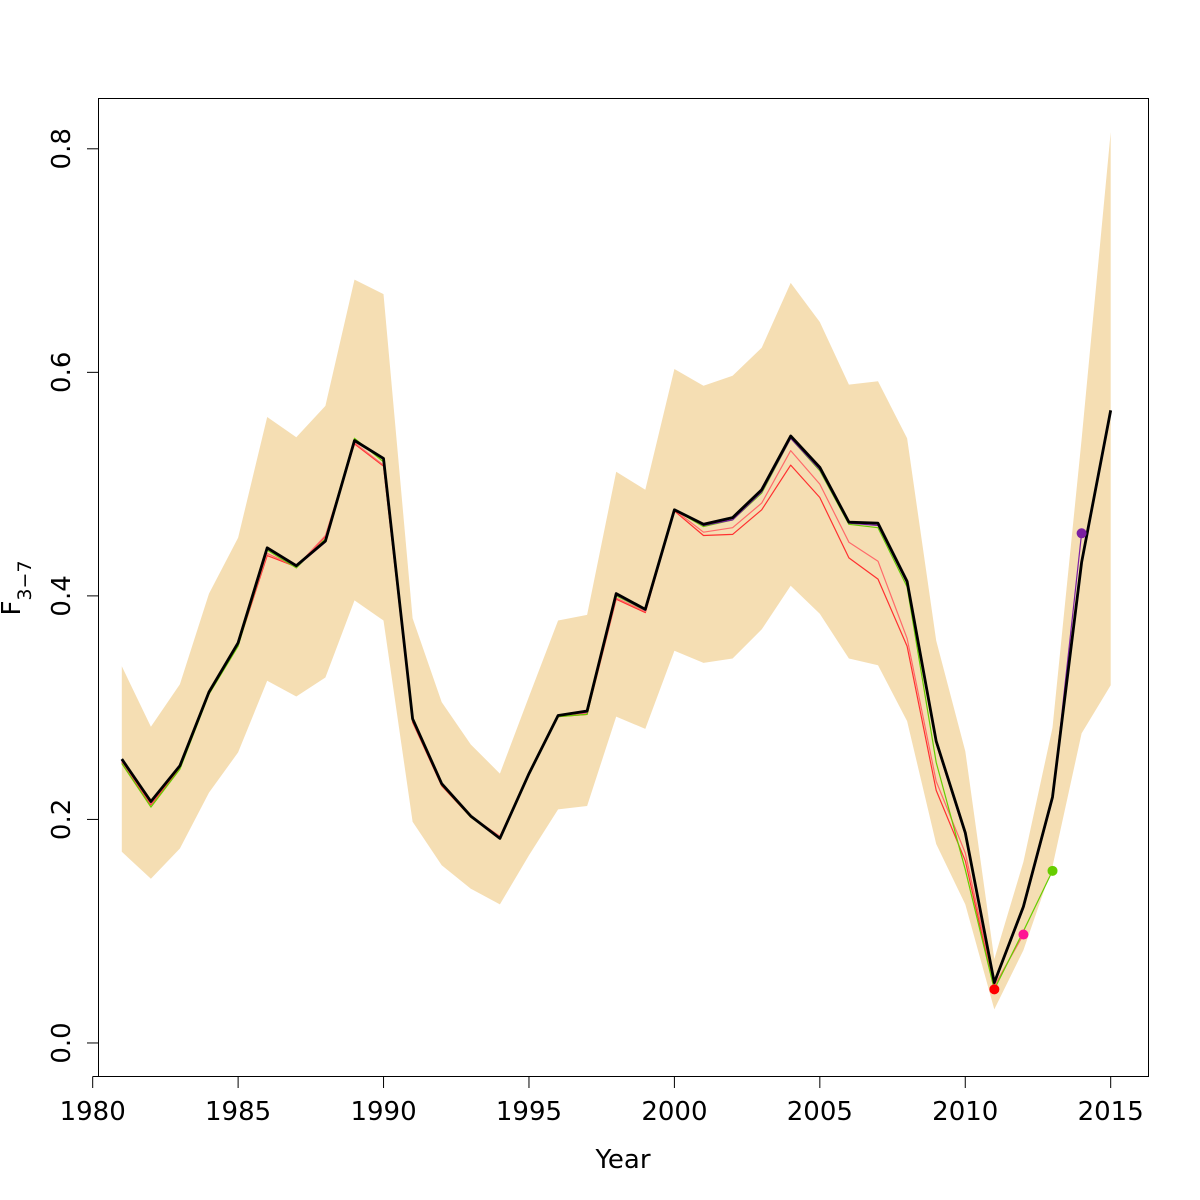 This screenshot has height=1200, width=1200. I want to click on y-axis-title: F3−7, so click(18, 587).